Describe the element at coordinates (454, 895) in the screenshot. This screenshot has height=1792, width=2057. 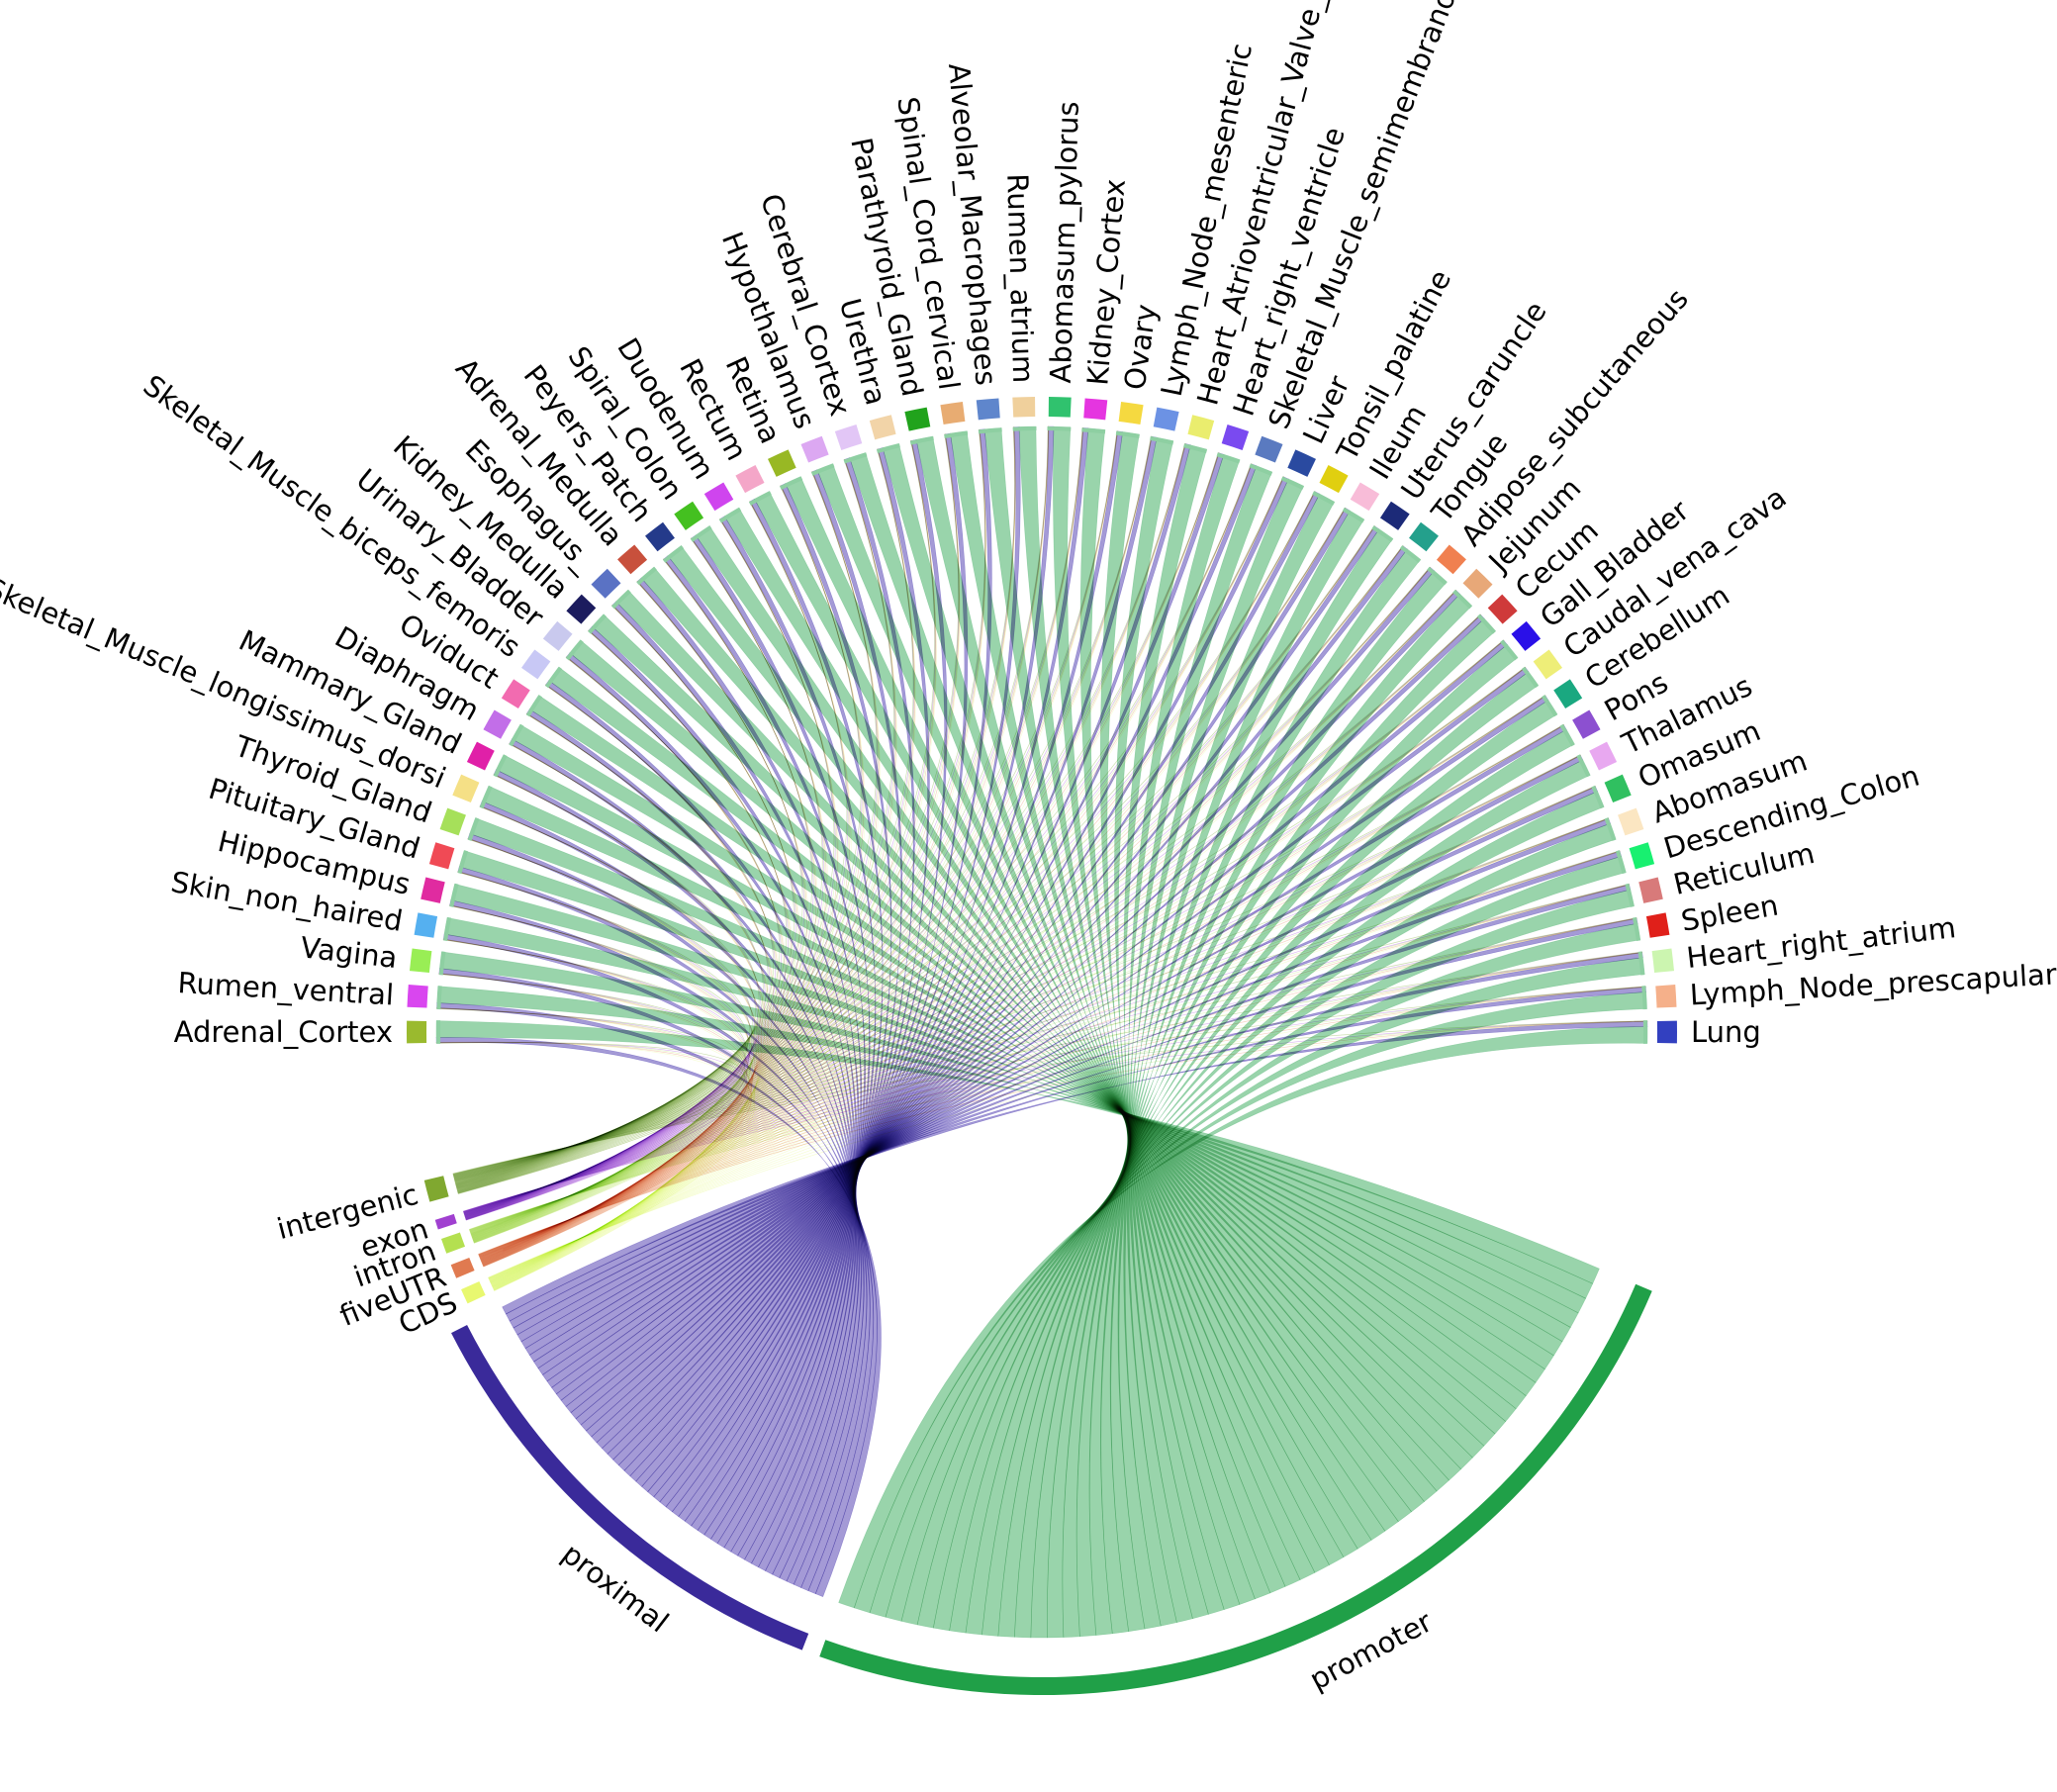
I see `inner-arc-hippocampus` at that location.